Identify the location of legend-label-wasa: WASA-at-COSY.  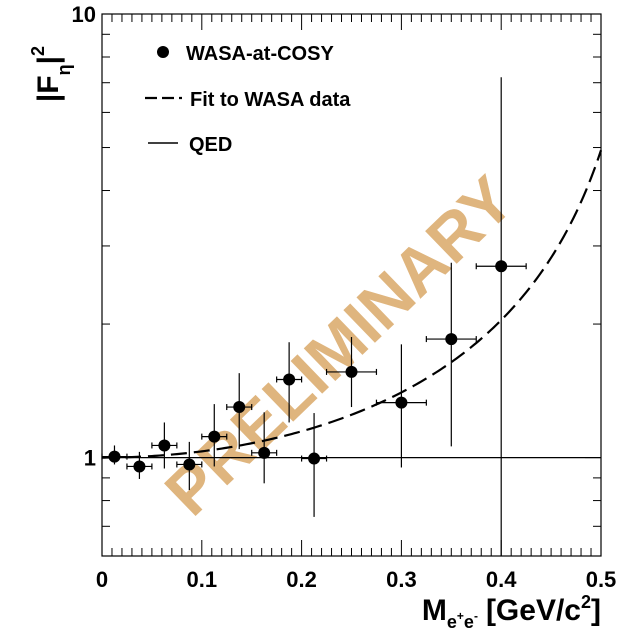
(260, 54).